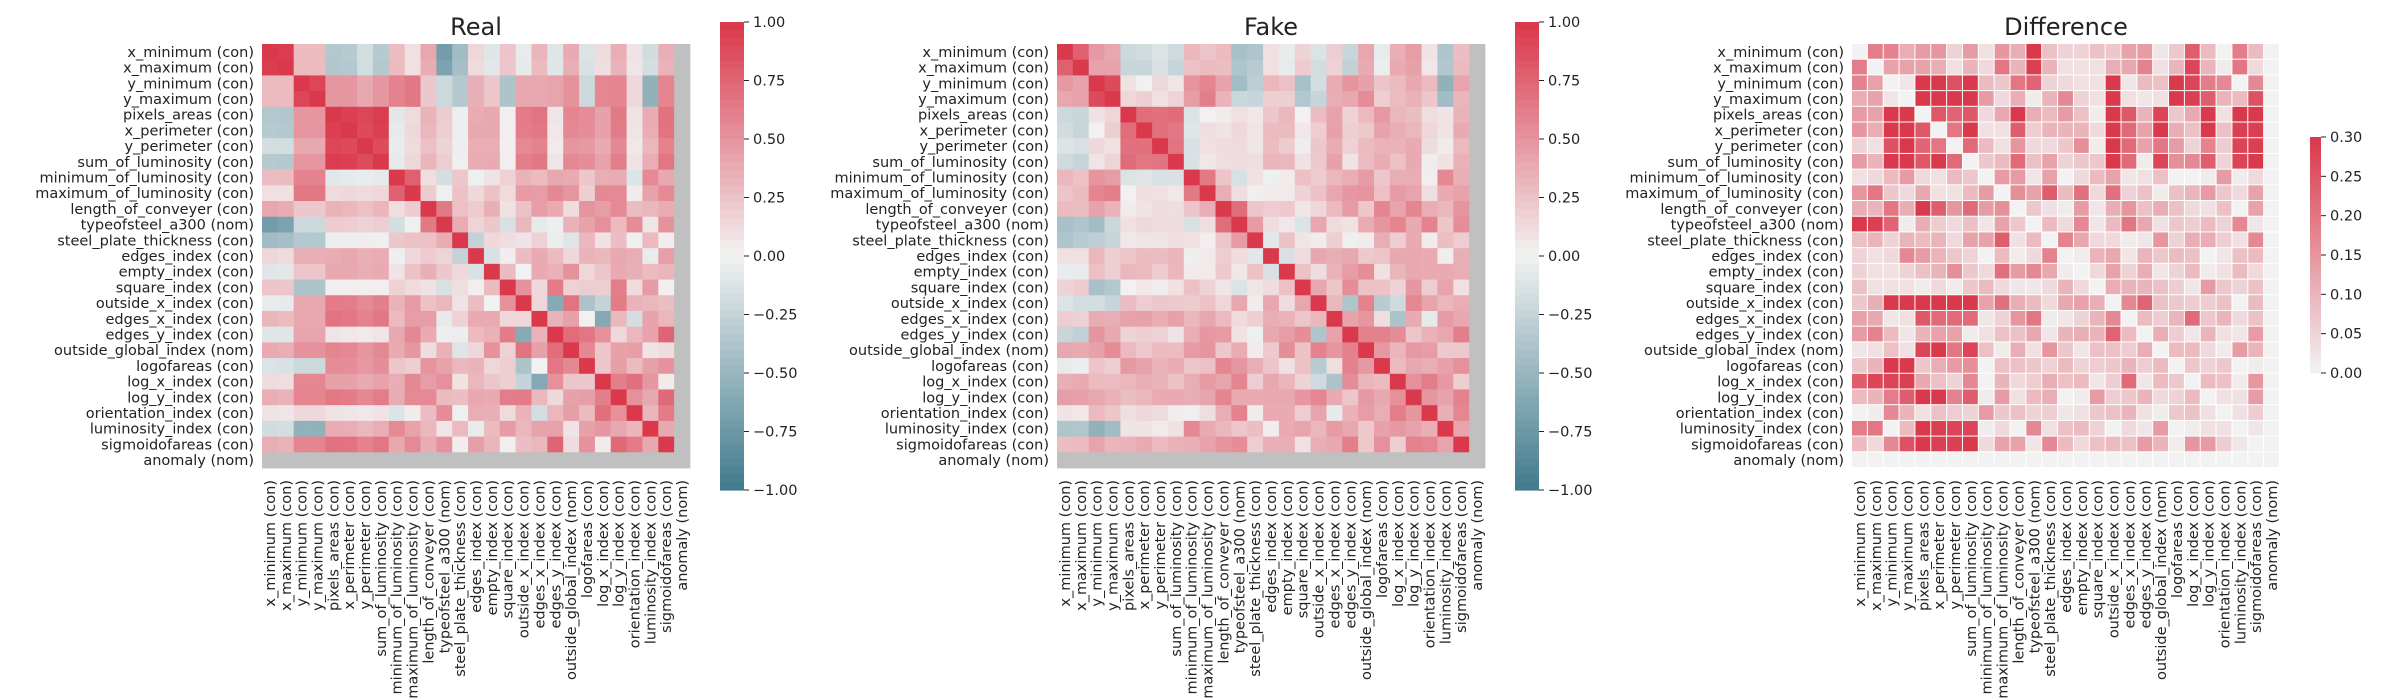 This screenshot has height=700, width=2400. What do you see at coordinates (1780, 398) in the screenshot?
I see `y-tick-label: log_y_index (con)` at bounding box center [1780, 398].